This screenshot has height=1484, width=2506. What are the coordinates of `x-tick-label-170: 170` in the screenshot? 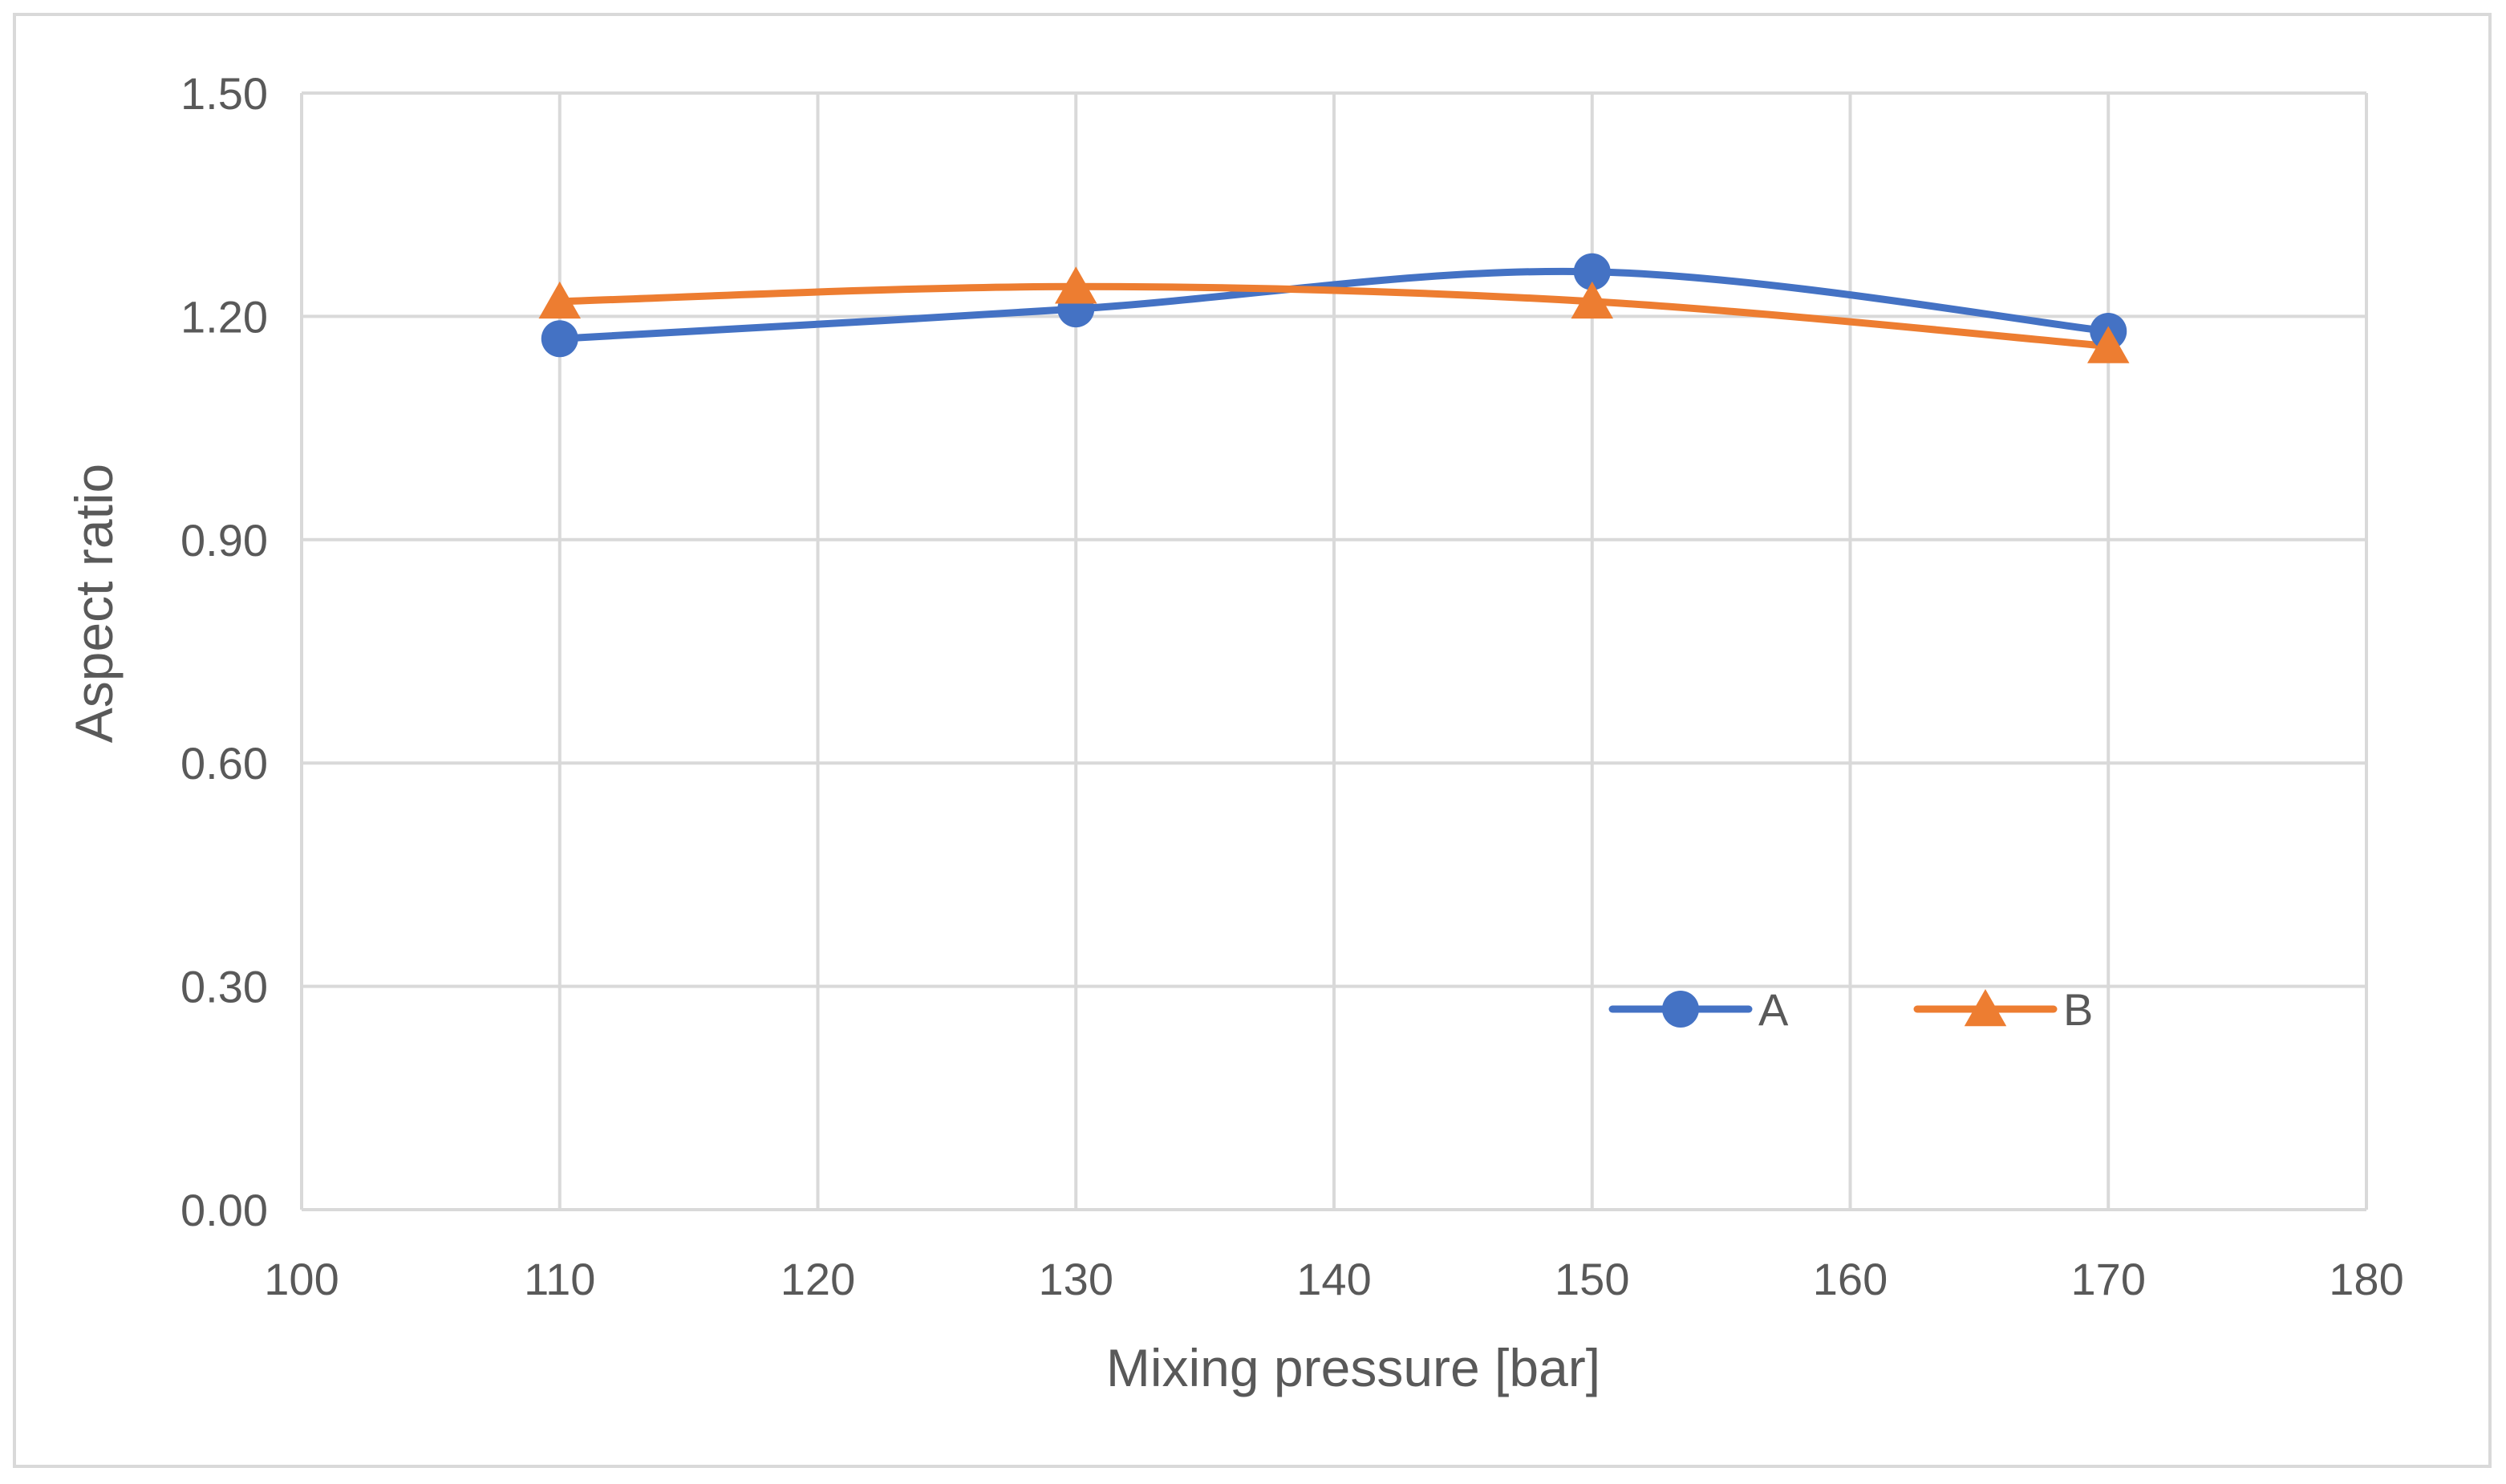 It's located at (2108, 1279).